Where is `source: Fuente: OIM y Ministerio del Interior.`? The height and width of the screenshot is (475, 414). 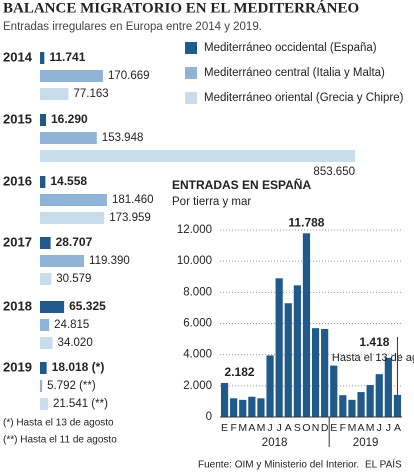 source: Fuente: OIM y Ministerio del Interior. is located at coordinates (278, 465).